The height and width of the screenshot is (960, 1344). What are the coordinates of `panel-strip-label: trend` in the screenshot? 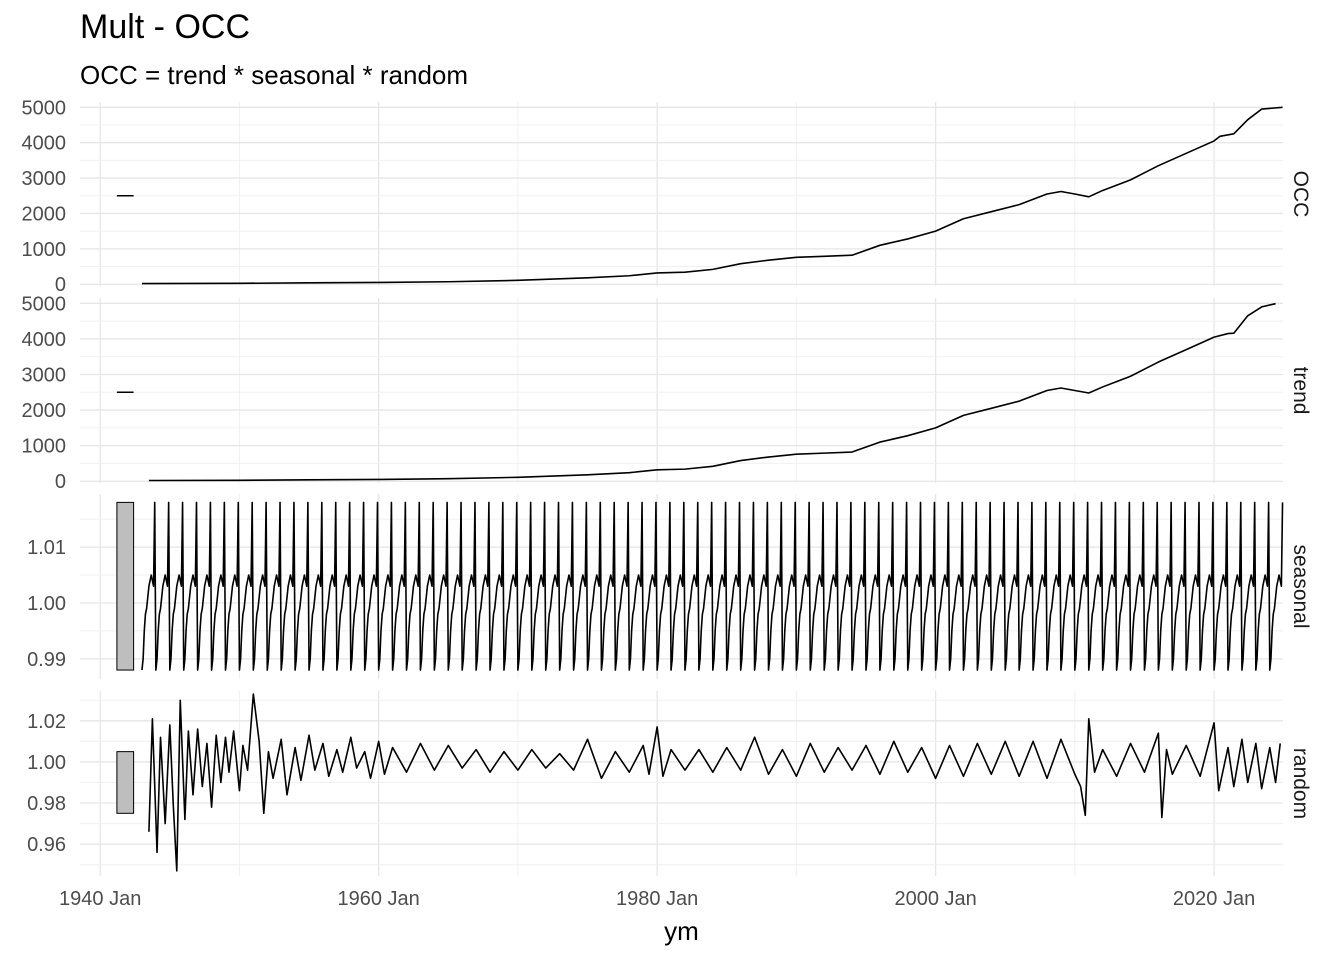 It's located at (1300, 391).